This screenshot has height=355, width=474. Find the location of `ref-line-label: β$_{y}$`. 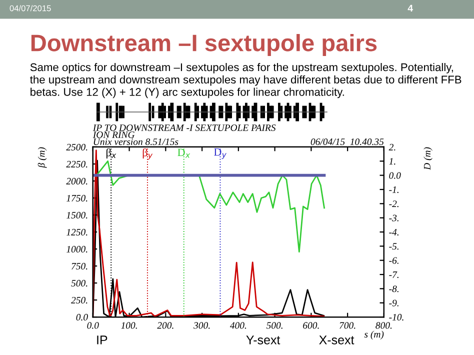

ref-line-label: β$_{y}$ is located at coordinates (147, 154).